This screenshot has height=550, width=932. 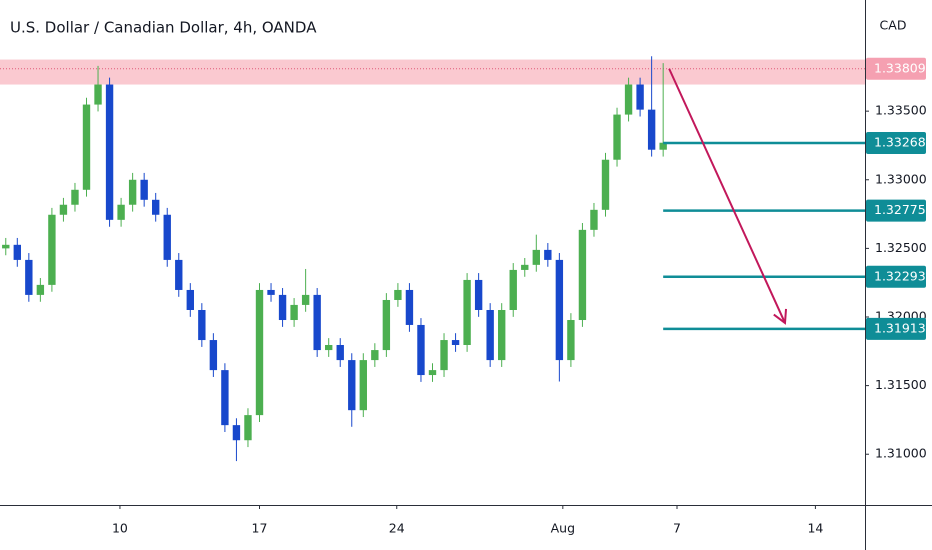 I want to click on zone-price-label: 1.33809, so click(x=900, y=67).